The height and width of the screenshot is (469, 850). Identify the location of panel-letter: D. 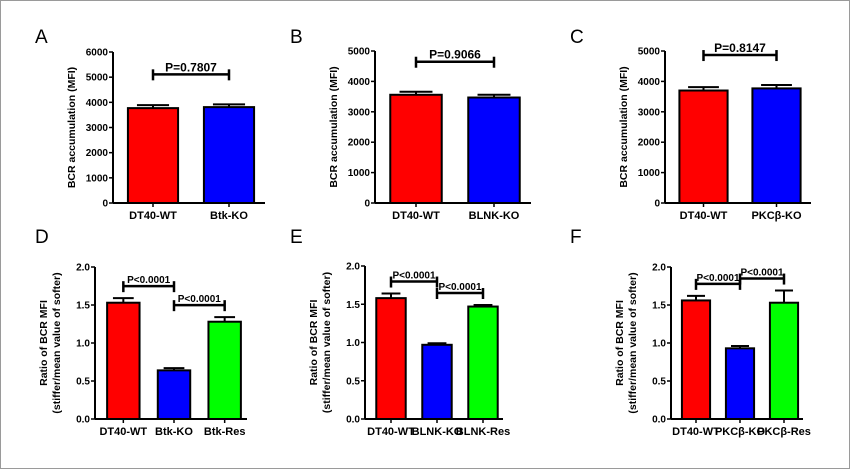
(42, 237).